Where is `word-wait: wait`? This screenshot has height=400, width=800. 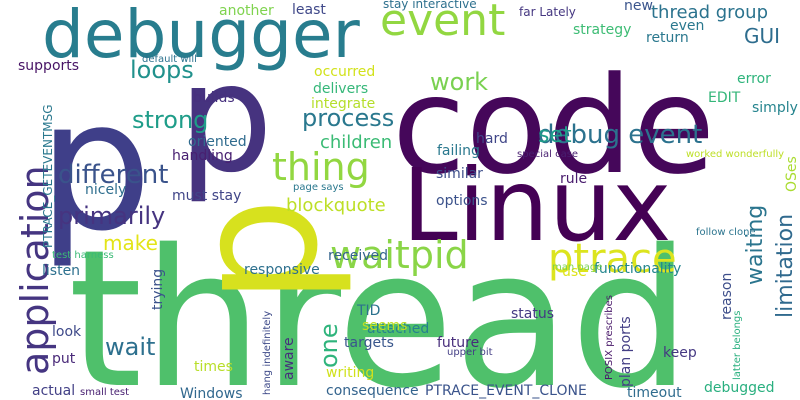
word-wait: wait is located at coordinates (130, 347).